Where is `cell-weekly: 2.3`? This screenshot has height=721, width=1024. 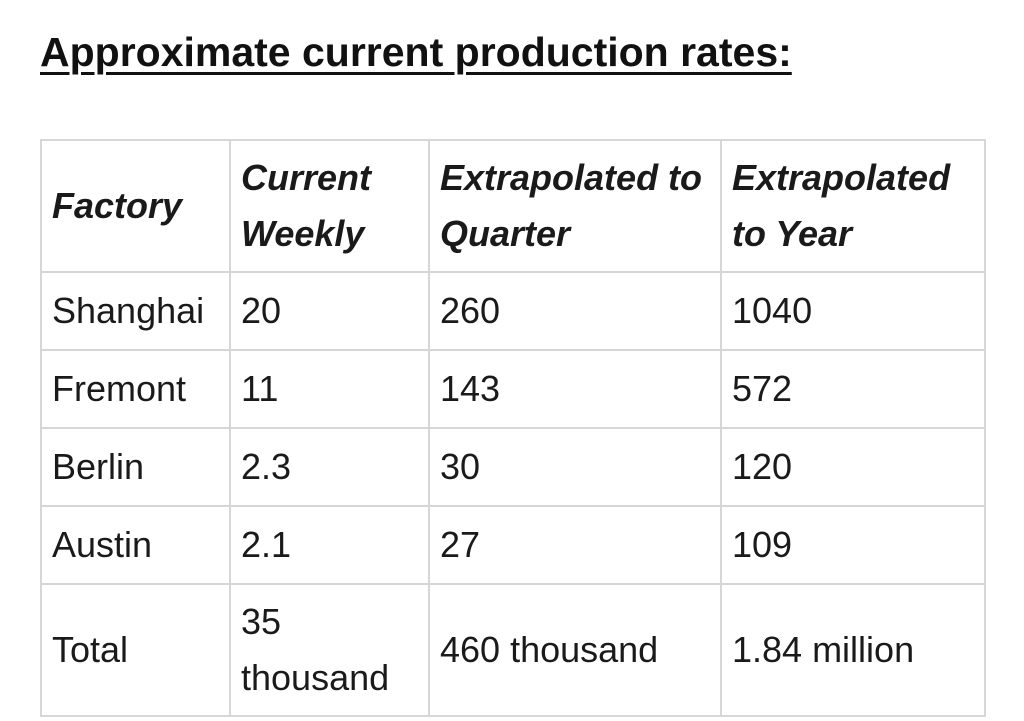
cell-weekly: 2.3 is located at coordinates (329, 467).